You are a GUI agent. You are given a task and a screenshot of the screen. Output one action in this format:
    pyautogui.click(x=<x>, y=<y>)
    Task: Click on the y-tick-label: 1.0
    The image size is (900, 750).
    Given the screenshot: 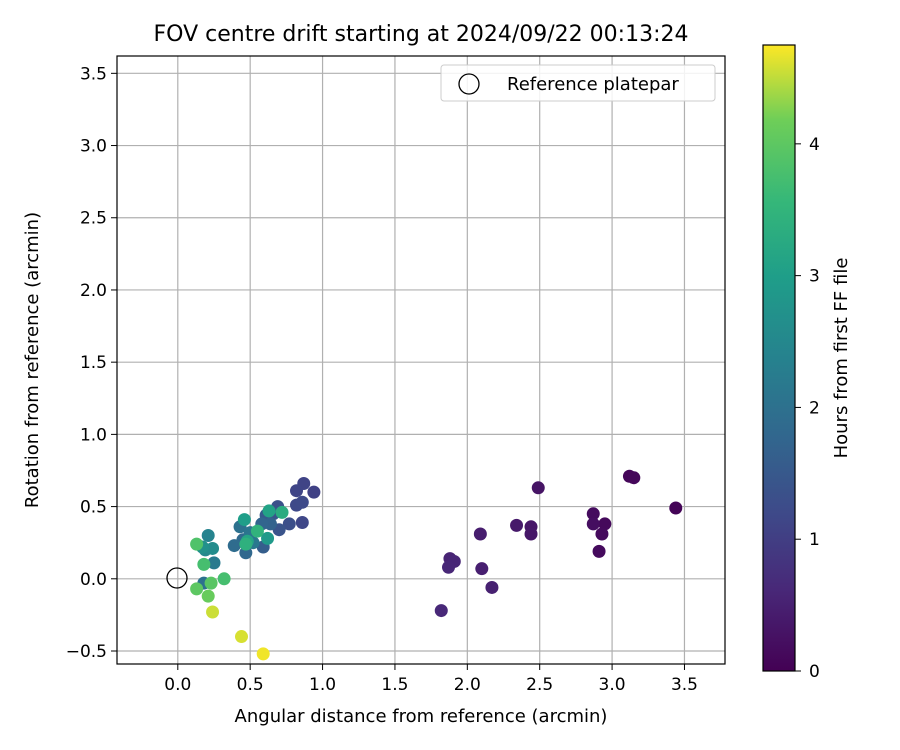 What is the action you would take?
    pyautogui.click(x=93, y=435)
    